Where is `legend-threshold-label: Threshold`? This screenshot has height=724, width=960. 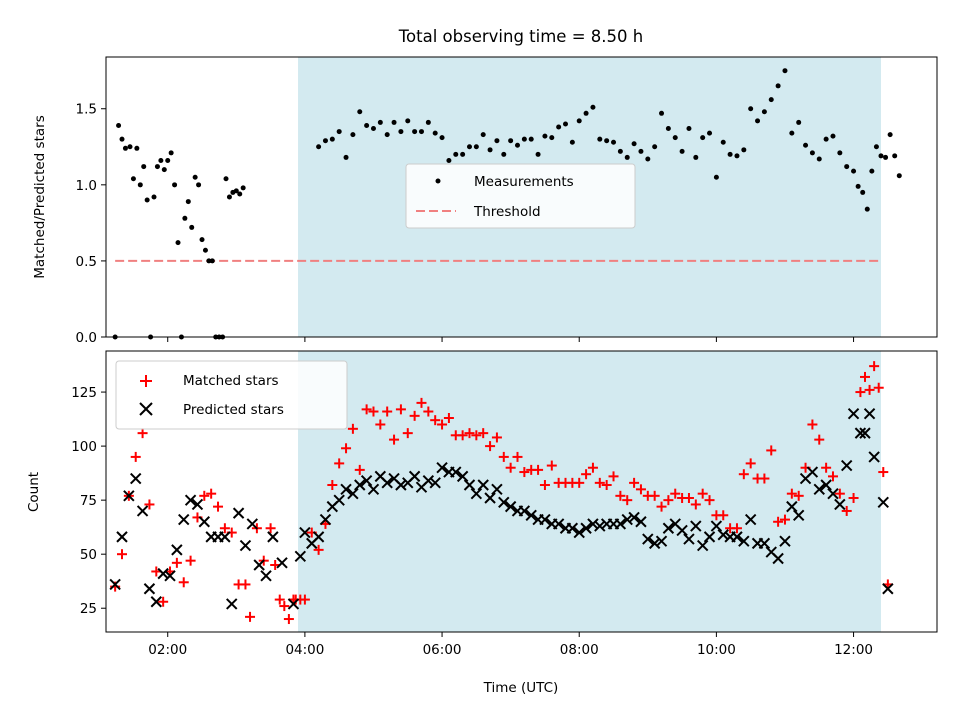 legend-threshold-label: Threshold is located at coordinates (507, 212).